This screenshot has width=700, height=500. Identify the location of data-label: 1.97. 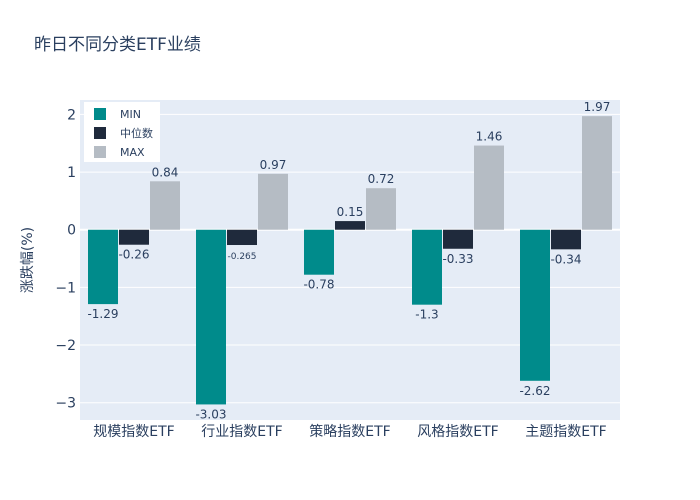
(597, 107).